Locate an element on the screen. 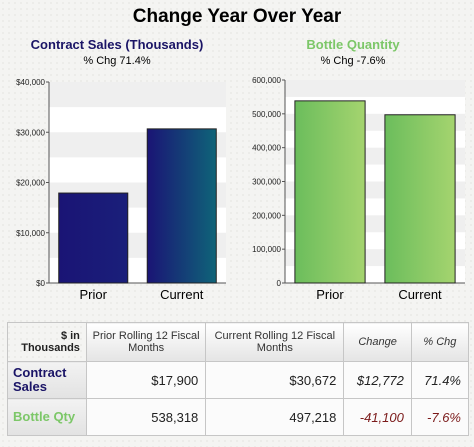 This screenshot has width=474, height=447. chart2-subtitle: % Chg -7.6% is located at coordinates (353, 61).